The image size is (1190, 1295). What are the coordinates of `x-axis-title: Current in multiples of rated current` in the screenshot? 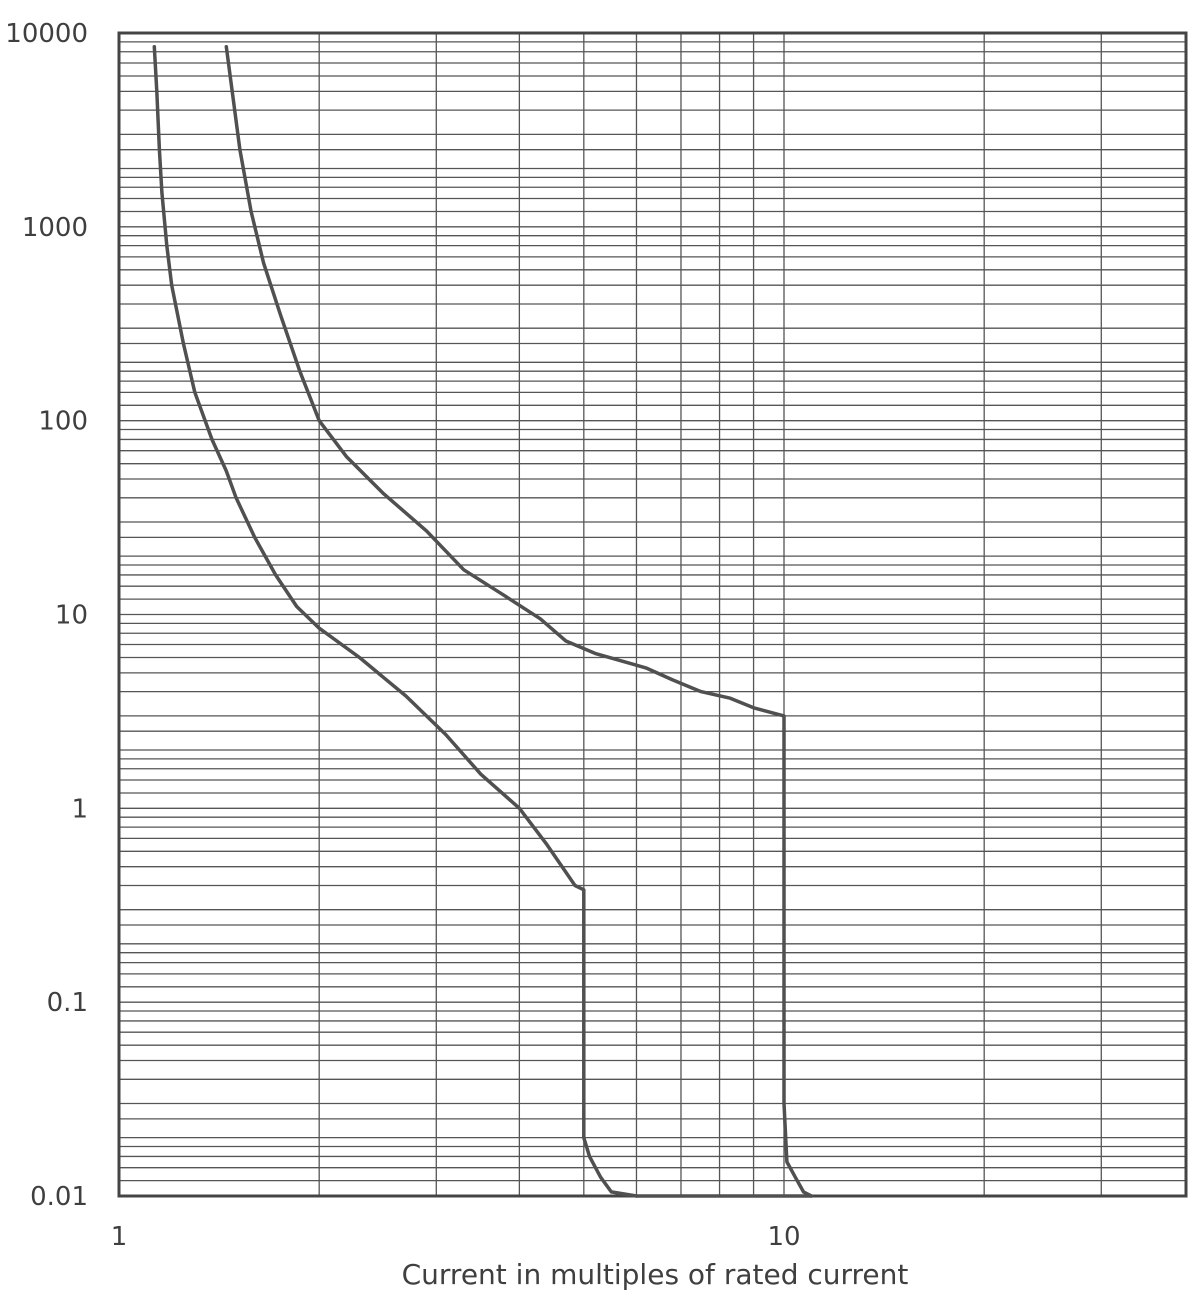 It's located at (655, 1274).